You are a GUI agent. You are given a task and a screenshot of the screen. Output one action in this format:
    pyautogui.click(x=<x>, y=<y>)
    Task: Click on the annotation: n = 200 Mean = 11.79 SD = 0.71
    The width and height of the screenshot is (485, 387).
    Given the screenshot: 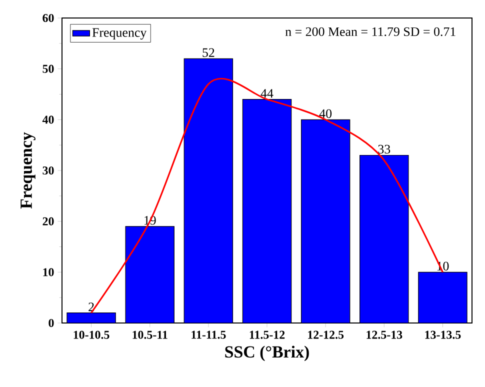 What is the action you would take?
    pyautogui.click(x=370, y=31)
    